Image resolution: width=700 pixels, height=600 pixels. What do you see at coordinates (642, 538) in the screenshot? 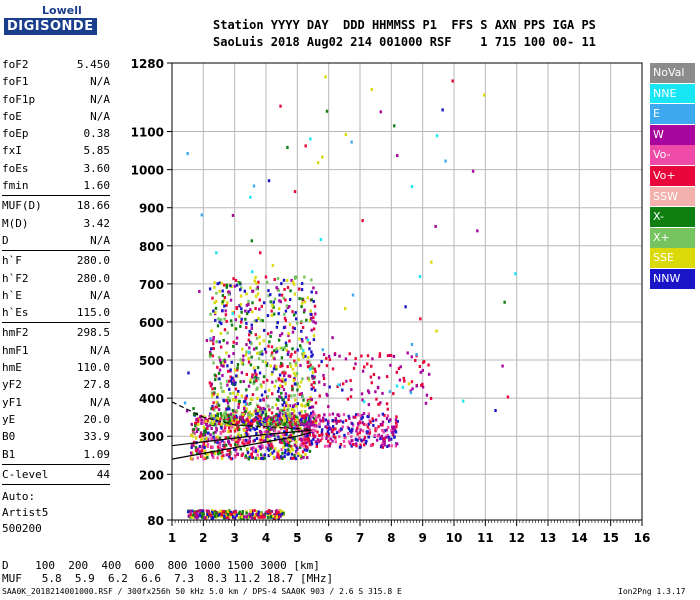
I see `x-tick-label: 16` at bounding box center [642, 538].